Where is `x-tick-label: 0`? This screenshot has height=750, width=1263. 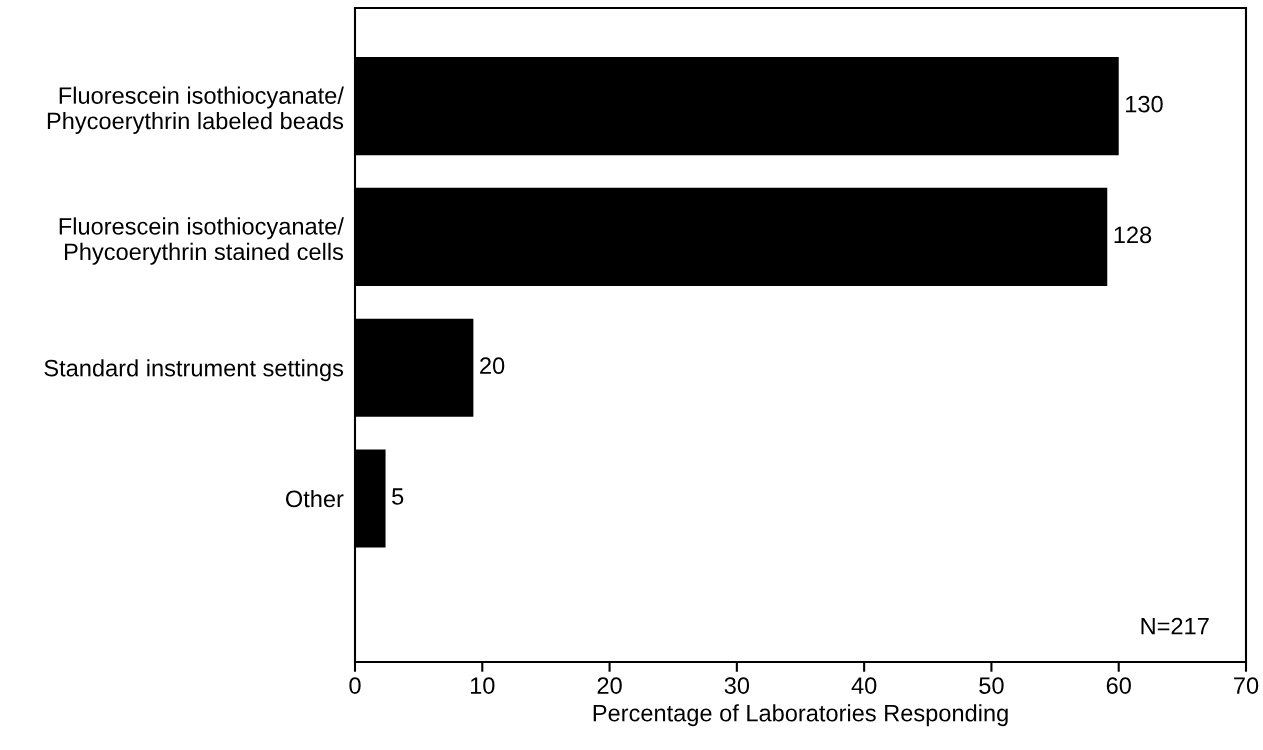 x-tick-label: 0 is located at coordinates (355, 685).